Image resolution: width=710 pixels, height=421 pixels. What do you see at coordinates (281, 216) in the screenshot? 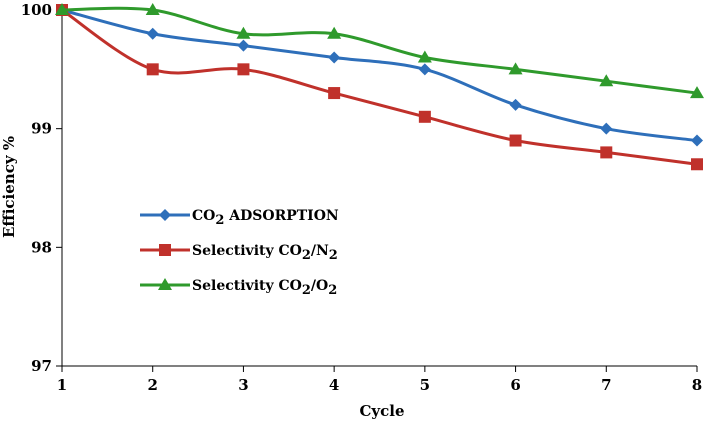
I see `legend-label-text: ADSORPTION` at bounding box center [281, 216].